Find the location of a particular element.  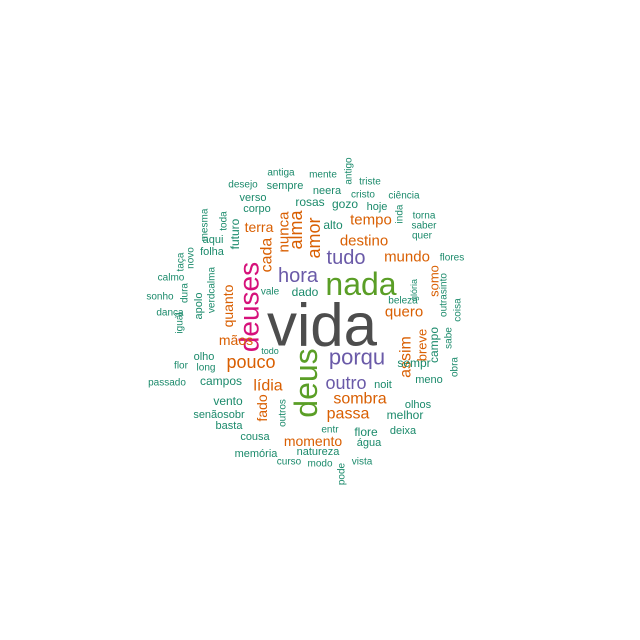

cloud-word: neera is located at coordinates (327, 191).